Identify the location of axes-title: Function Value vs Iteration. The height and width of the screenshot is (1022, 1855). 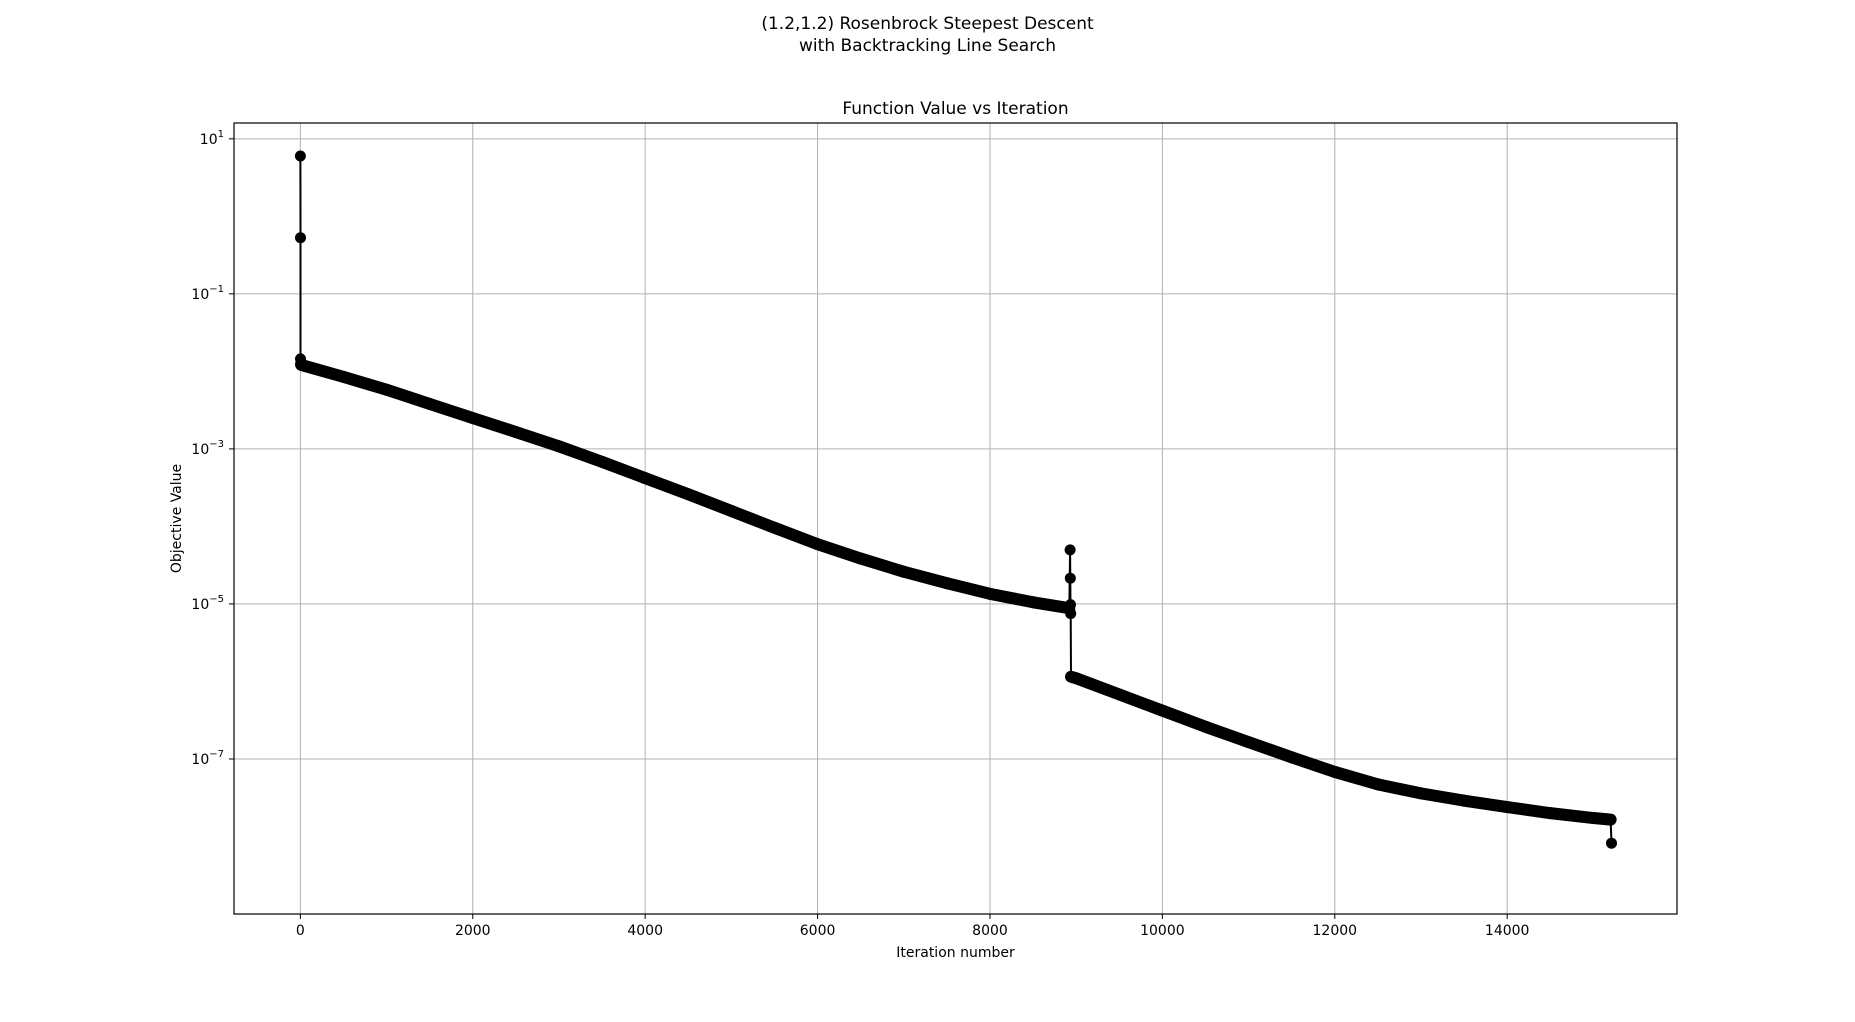
(955, 109).